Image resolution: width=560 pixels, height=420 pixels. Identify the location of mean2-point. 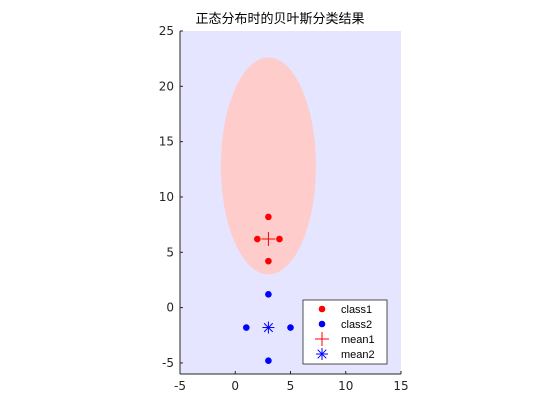
(268, 327).